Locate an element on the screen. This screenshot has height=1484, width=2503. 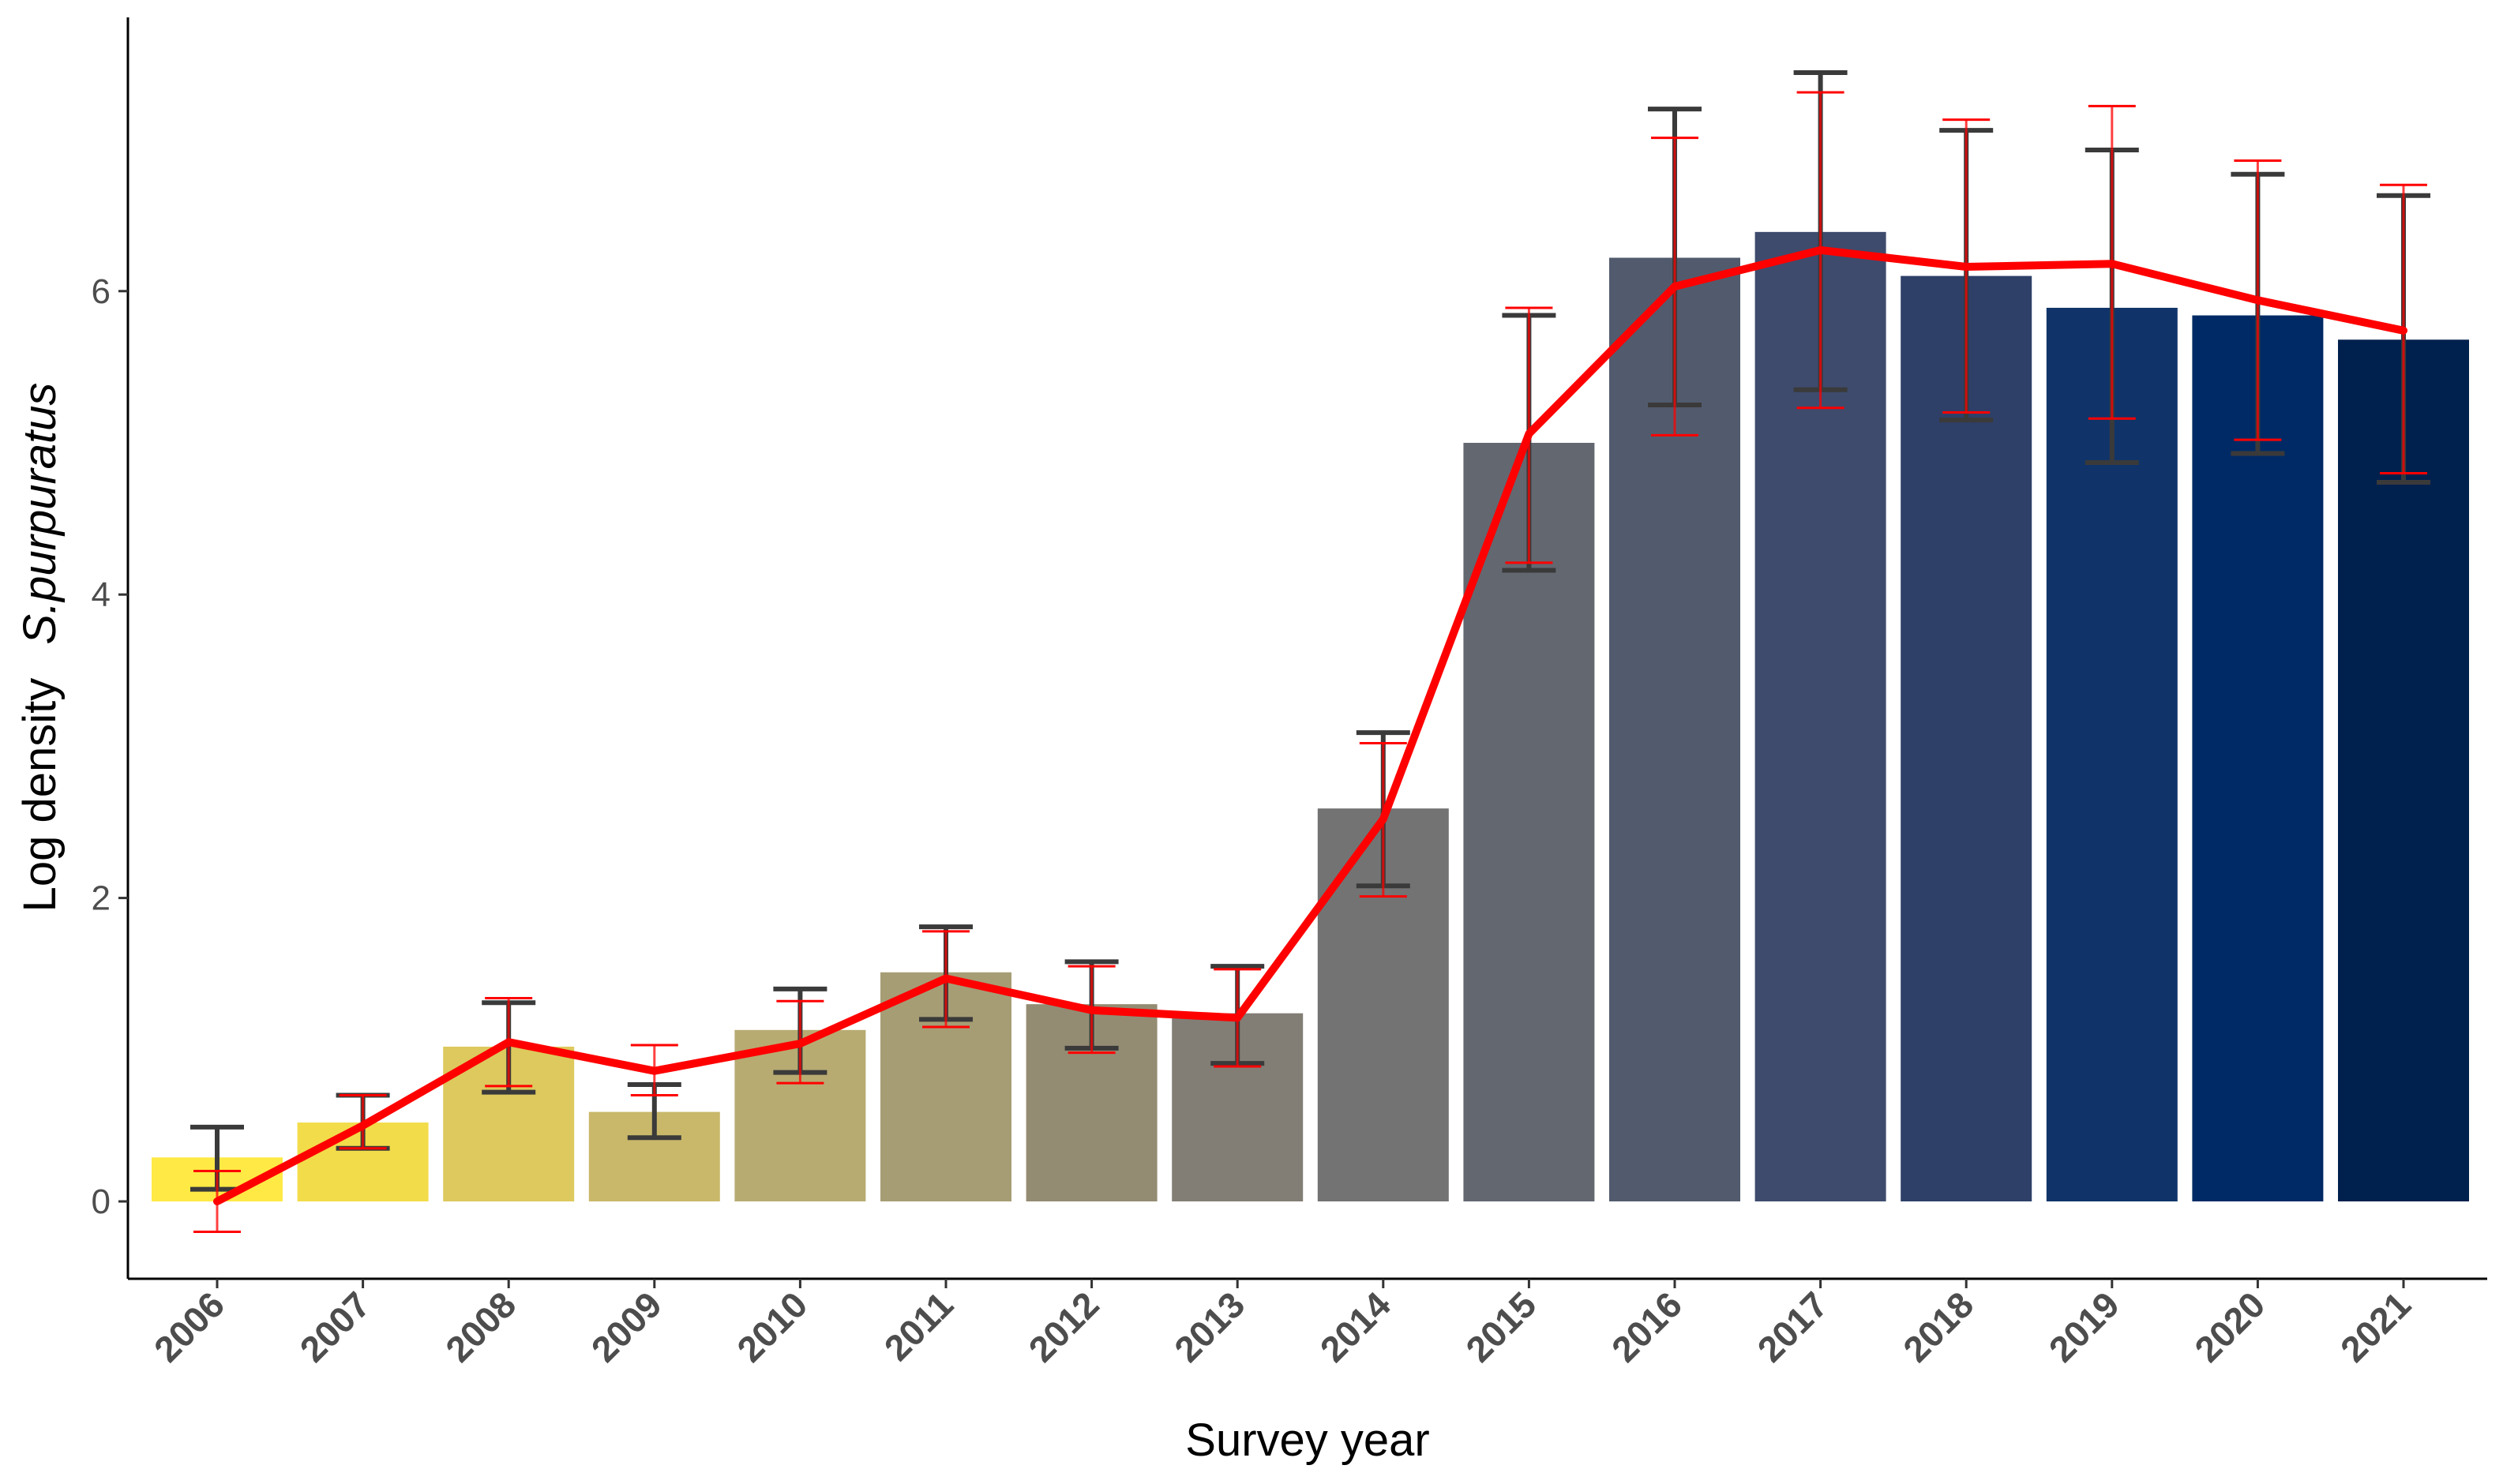
x-tick-label-2018: 2018 is located at coordinates (1938, 1327).